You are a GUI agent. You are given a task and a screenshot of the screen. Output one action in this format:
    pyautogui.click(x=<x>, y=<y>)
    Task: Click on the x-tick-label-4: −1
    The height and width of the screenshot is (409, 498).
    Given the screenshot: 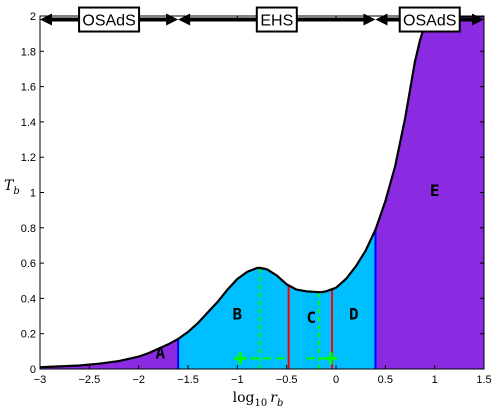 What is the action you would take?
    pyautogui.click(x=237, y=380)
    